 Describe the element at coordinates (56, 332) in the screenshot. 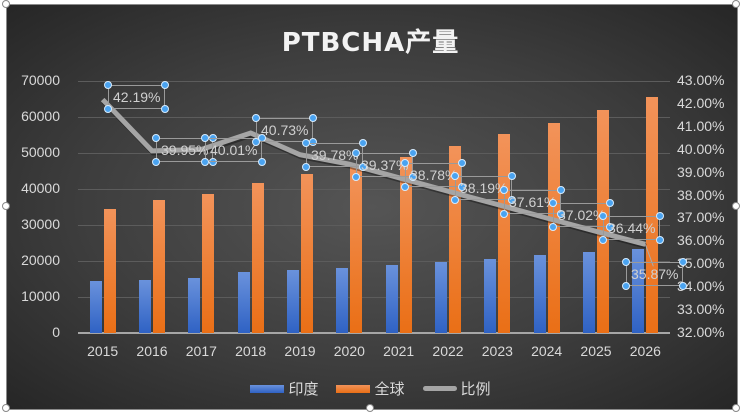

I see `y-axis-tick-label: 0` at that location.